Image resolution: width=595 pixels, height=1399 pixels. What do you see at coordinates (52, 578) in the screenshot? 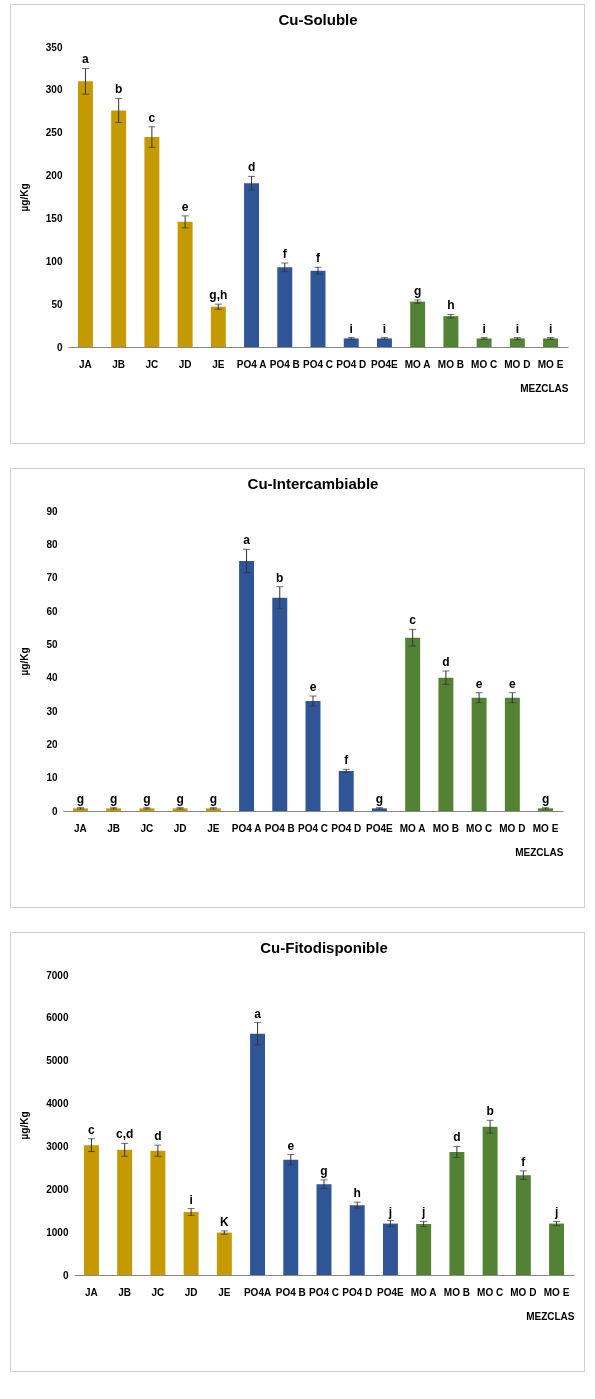
I see `y-tick-label: 70` at bounding box center [52, 578].